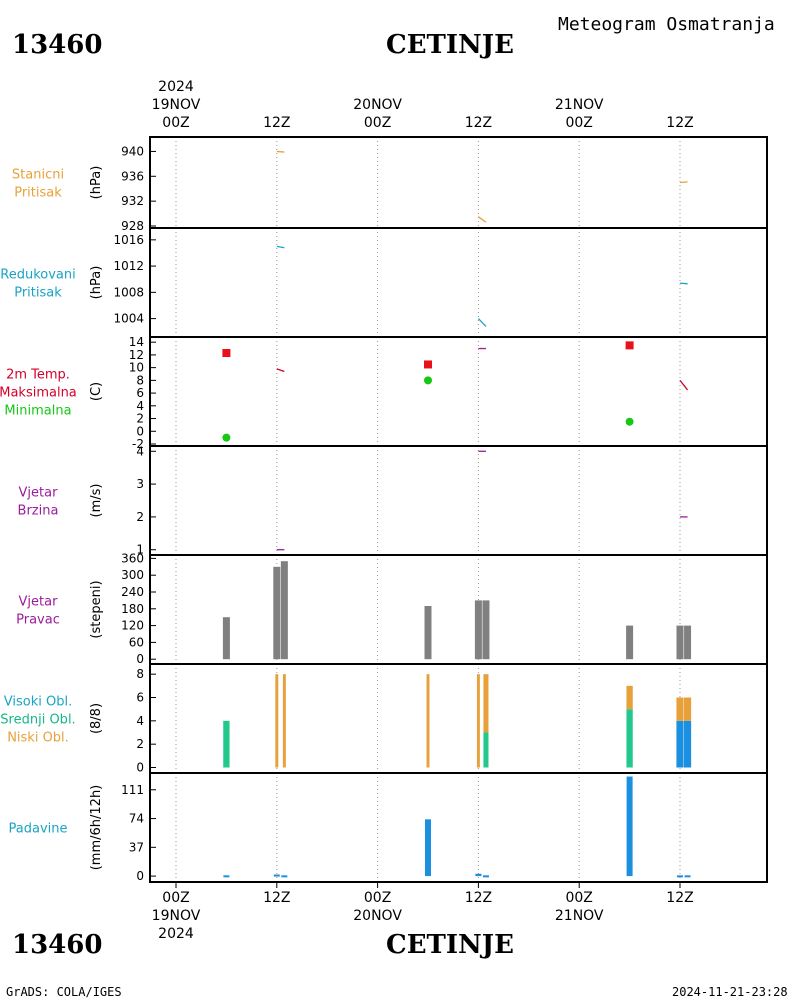 The height and width of the screenshot is (1000, 800). What do you see at coordinates (64, 992) in the screenshot?
I see `credit-text: GrADS: COLA/IGES` at bounding box center [64, 992].